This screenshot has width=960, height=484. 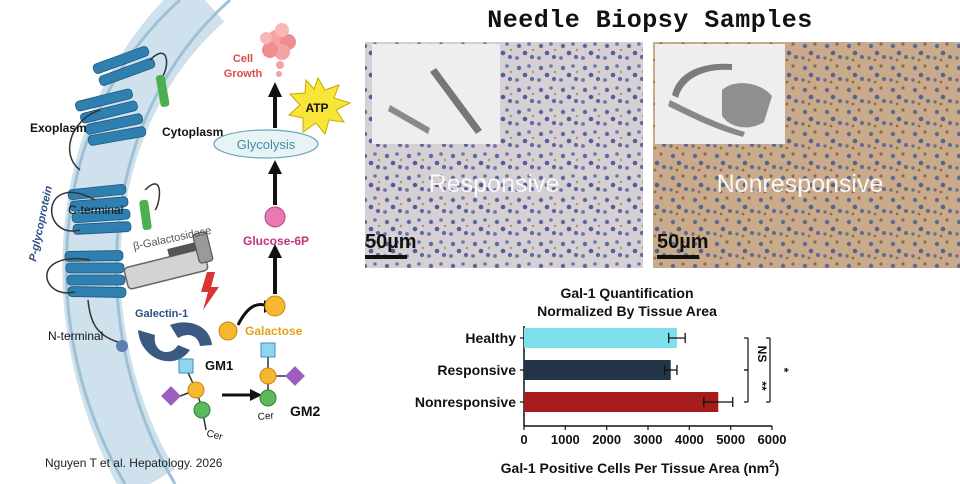 I want to click on galectin-shape, so click(x=175, y=342).